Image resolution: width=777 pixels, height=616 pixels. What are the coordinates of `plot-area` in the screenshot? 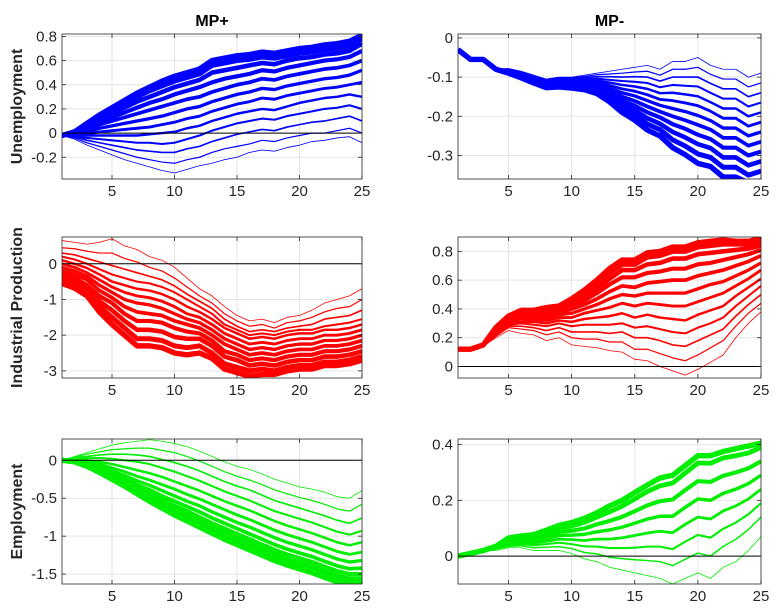 It's located at (609, 106).